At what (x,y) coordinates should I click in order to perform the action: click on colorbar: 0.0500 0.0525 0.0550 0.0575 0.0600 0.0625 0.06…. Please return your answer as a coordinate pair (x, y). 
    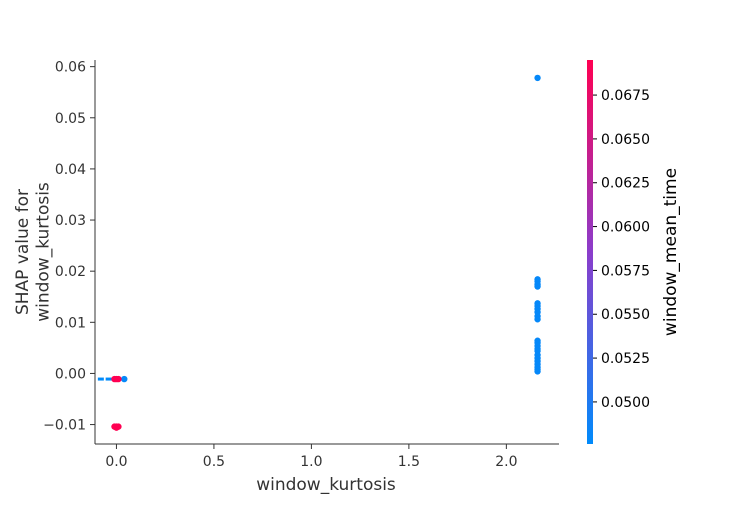
    Looking at the image, I should click on (618, 252).